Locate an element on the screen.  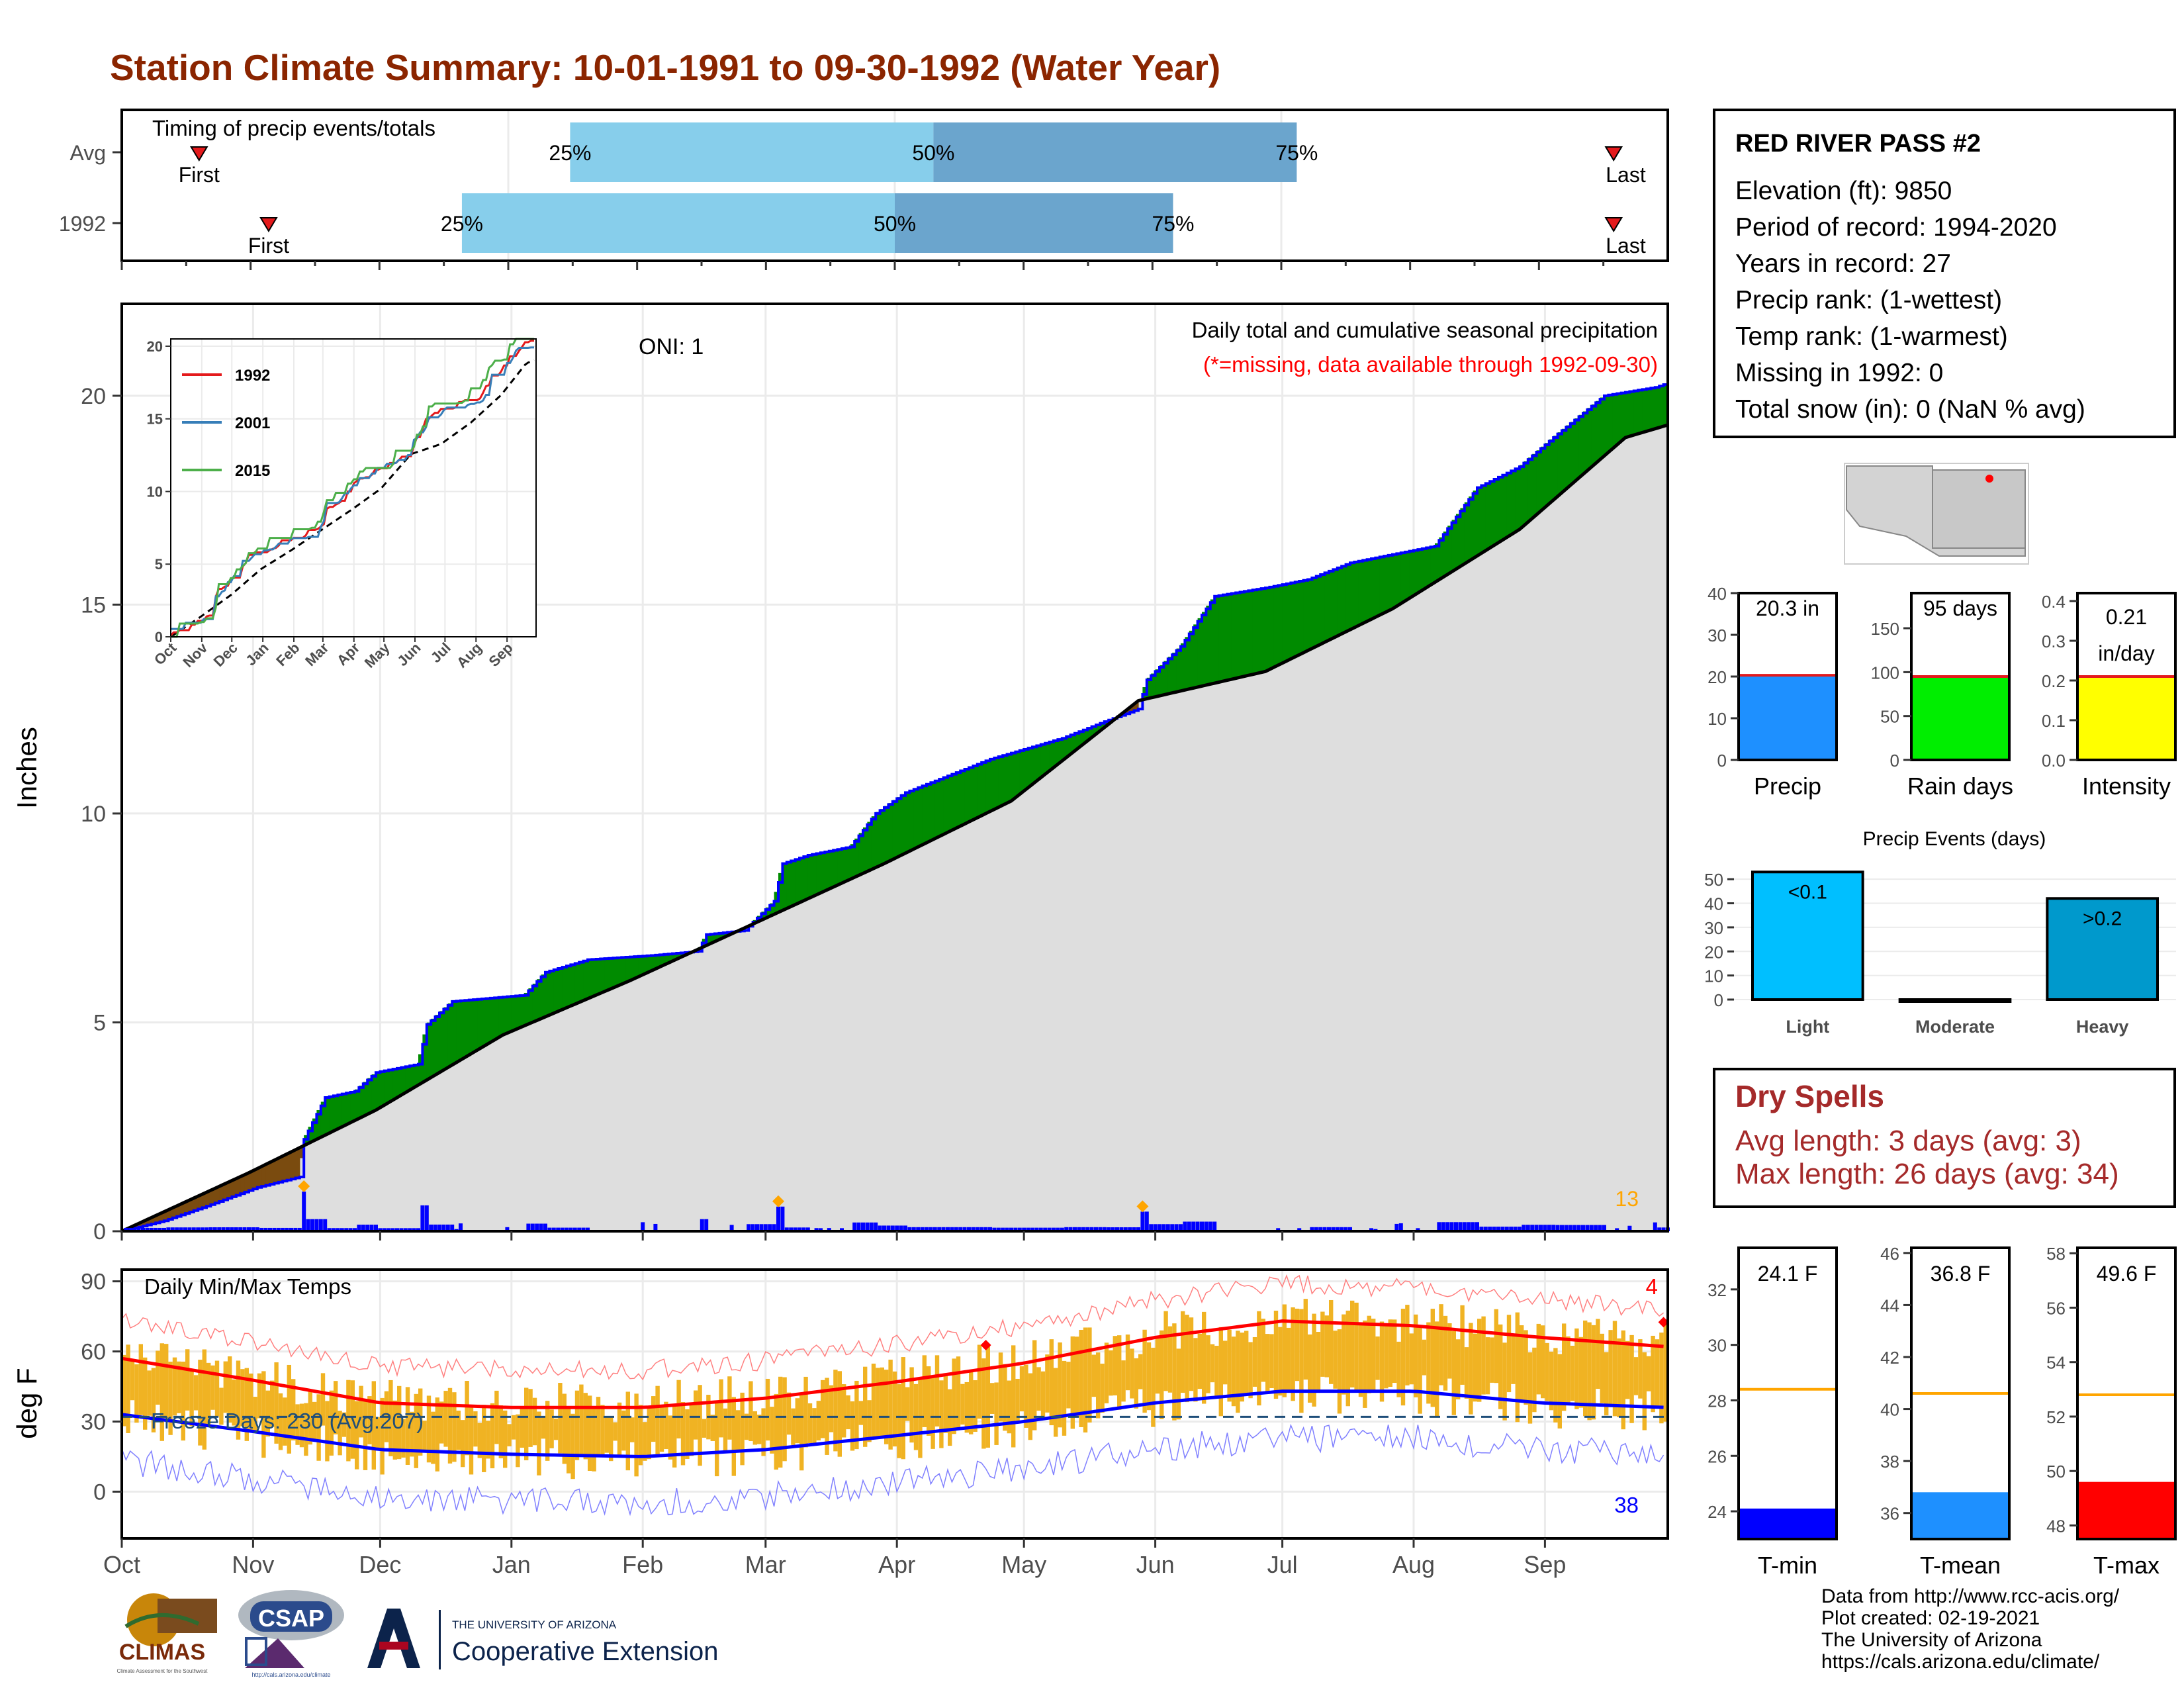
heavy-event-marker is located at coordinates (778, 1201).